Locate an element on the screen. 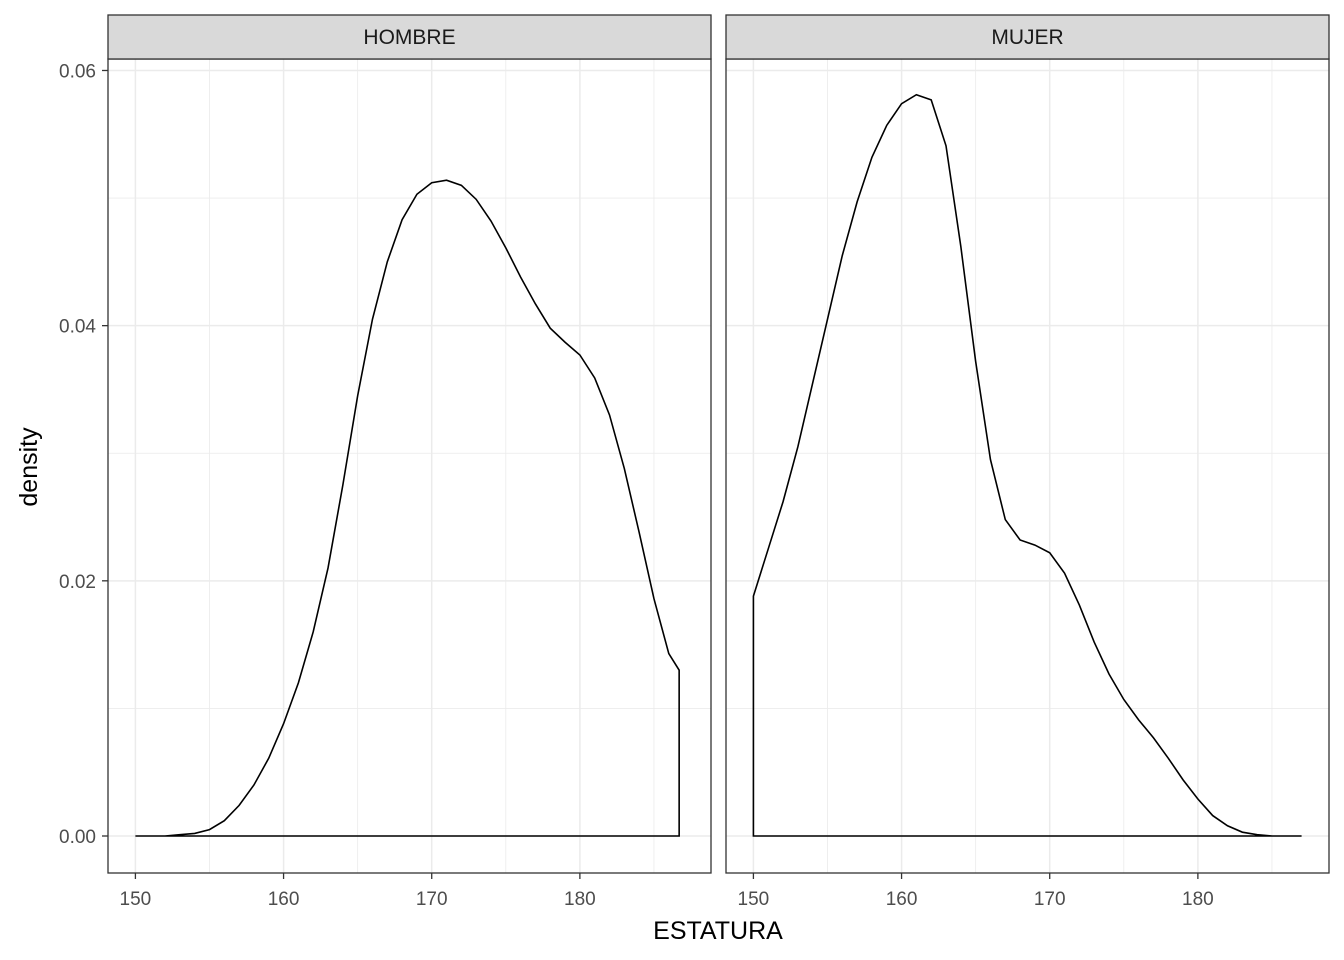 The height and width of the screenshot is (960, 1344). facet-strip-label: MUJER is located at coordinates (1027, 37).